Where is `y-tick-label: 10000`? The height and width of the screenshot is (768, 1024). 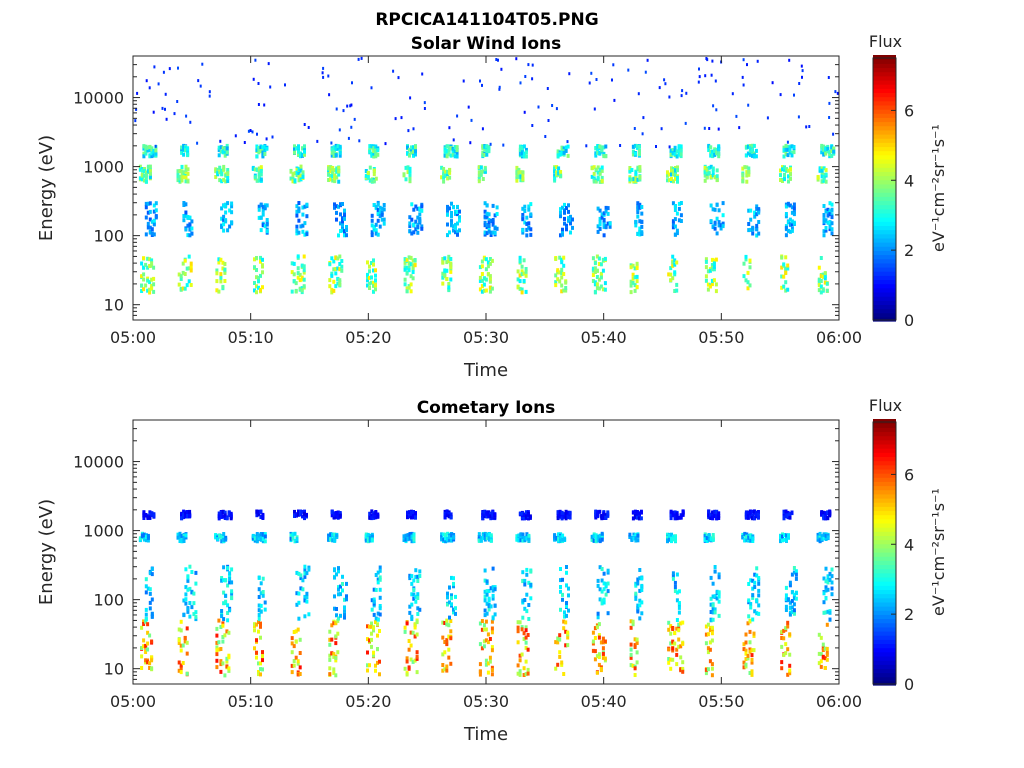
y-tick-label: 10000 is located at coordinates (98, 462).